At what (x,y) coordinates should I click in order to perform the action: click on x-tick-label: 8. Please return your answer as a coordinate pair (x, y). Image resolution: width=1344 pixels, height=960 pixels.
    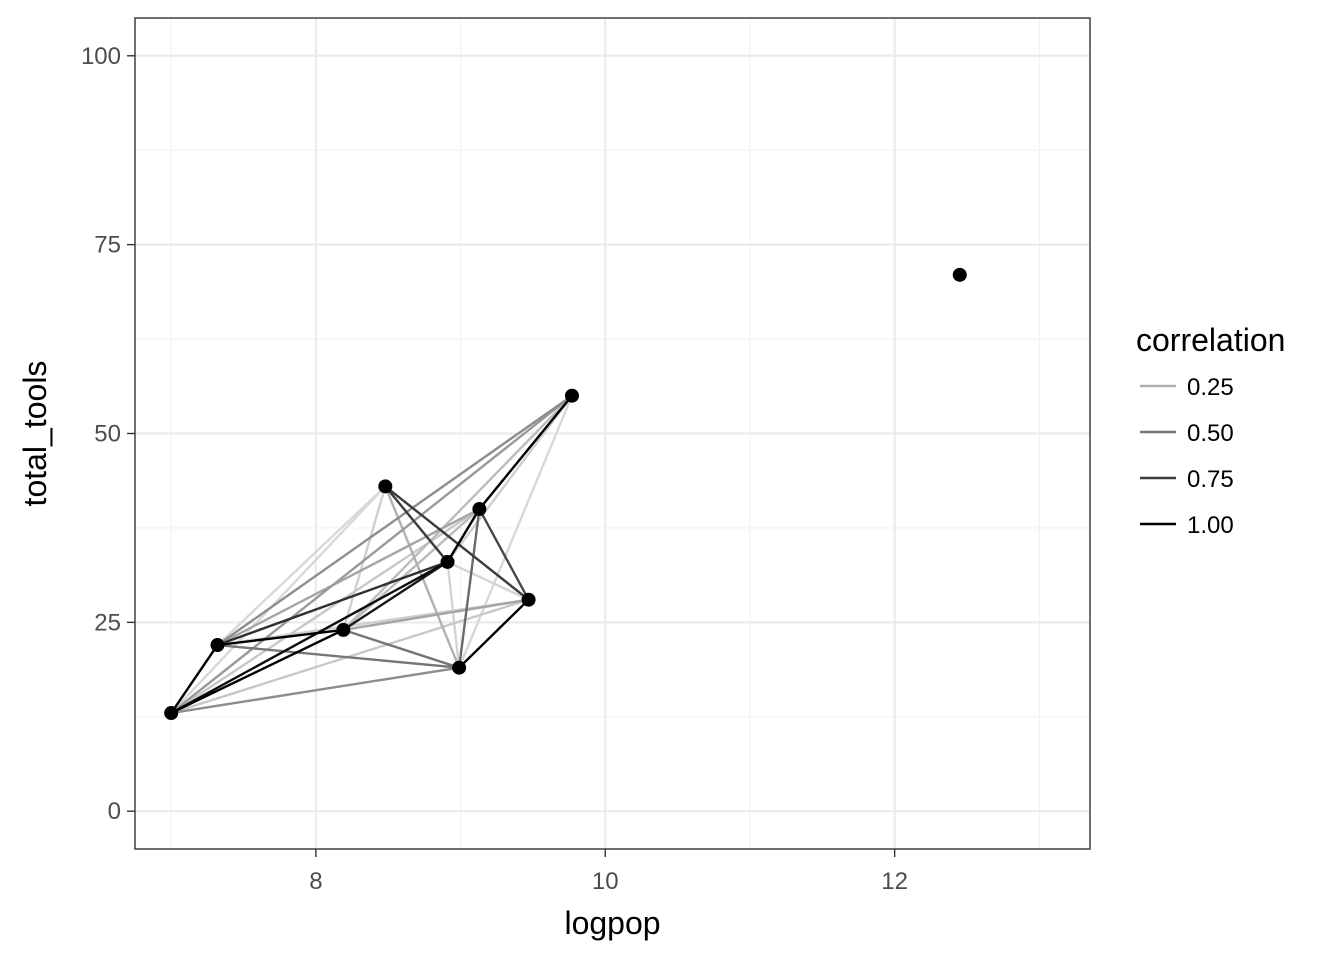
    Looking at the image, I should click on (315, 881).